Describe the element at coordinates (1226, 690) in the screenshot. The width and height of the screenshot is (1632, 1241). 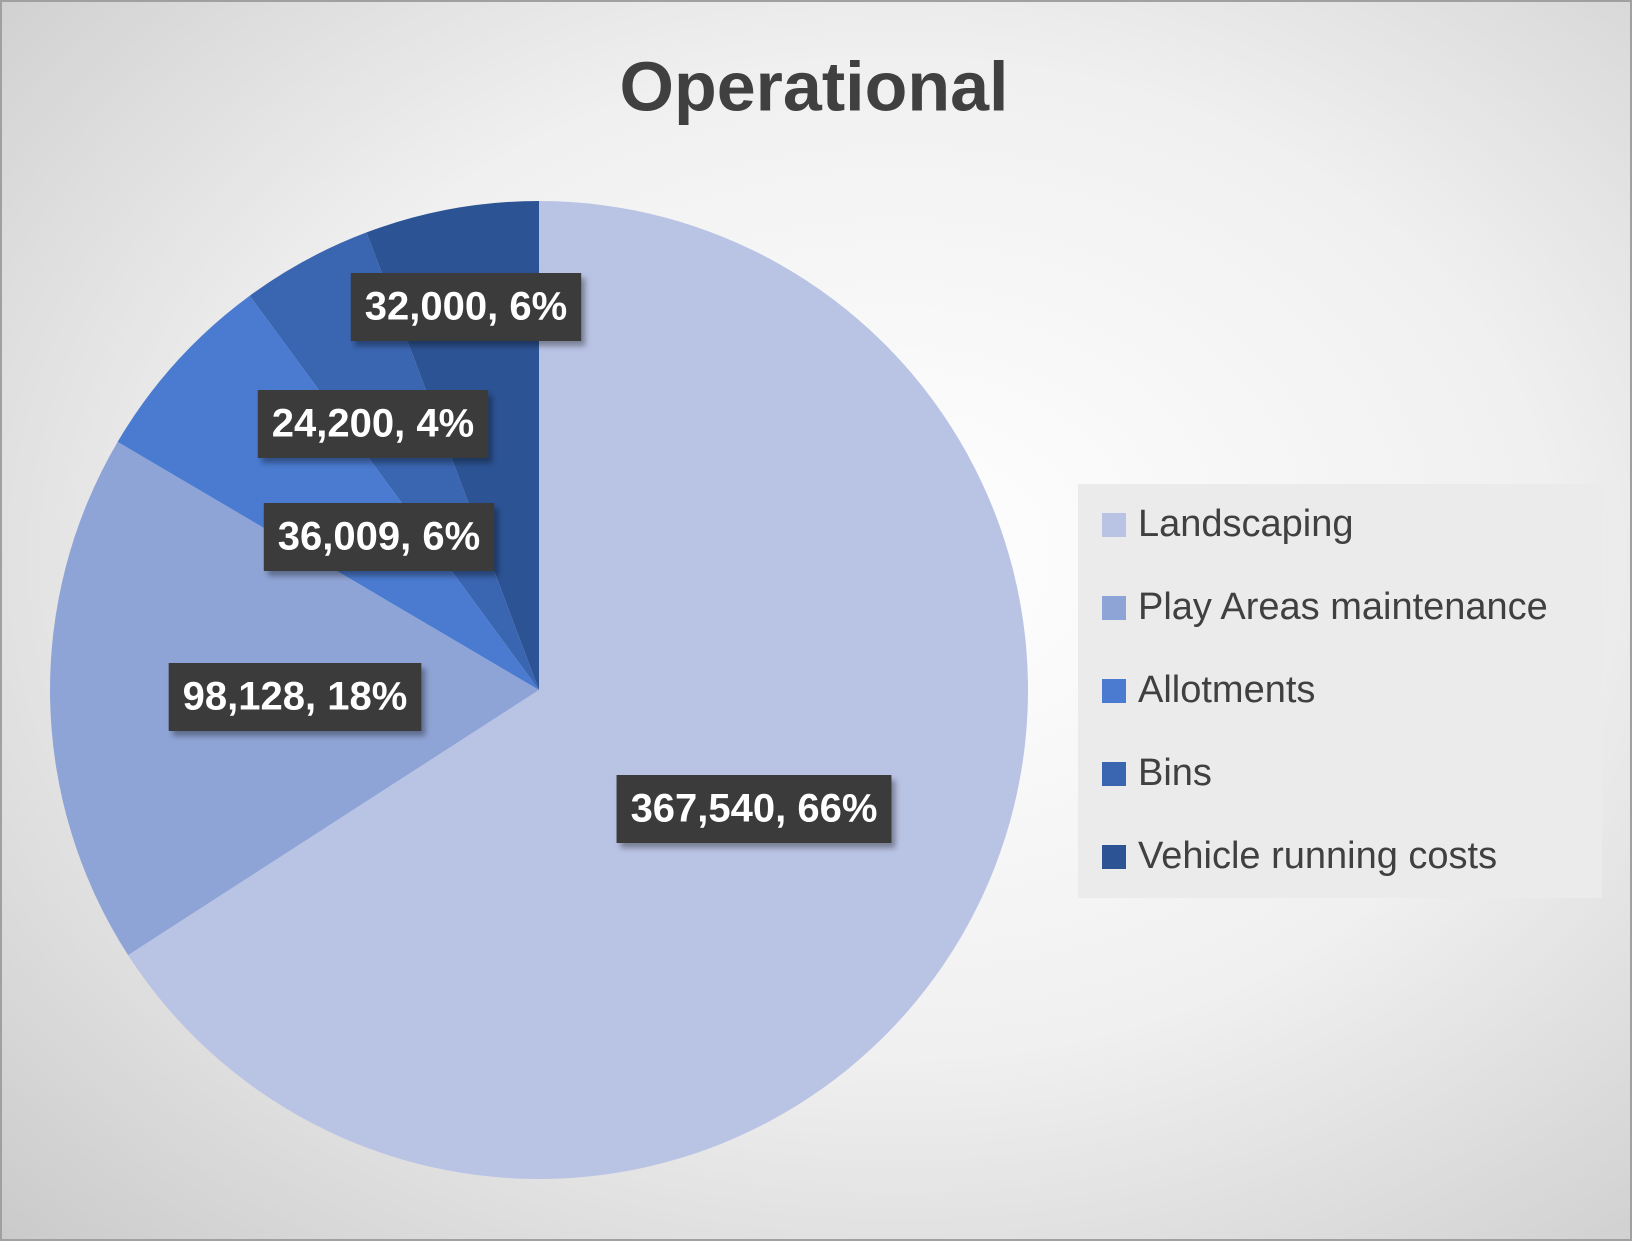
I see `legend-label: Allotments` at that location.